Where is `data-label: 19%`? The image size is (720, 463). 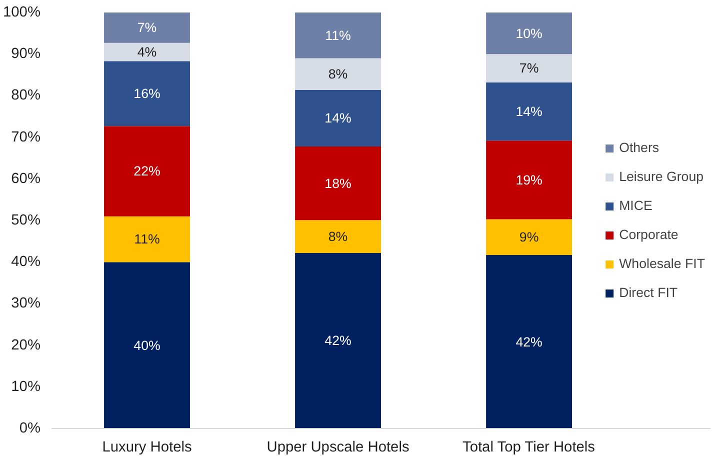
data-label: 19% is located at coordinates (529, 180).